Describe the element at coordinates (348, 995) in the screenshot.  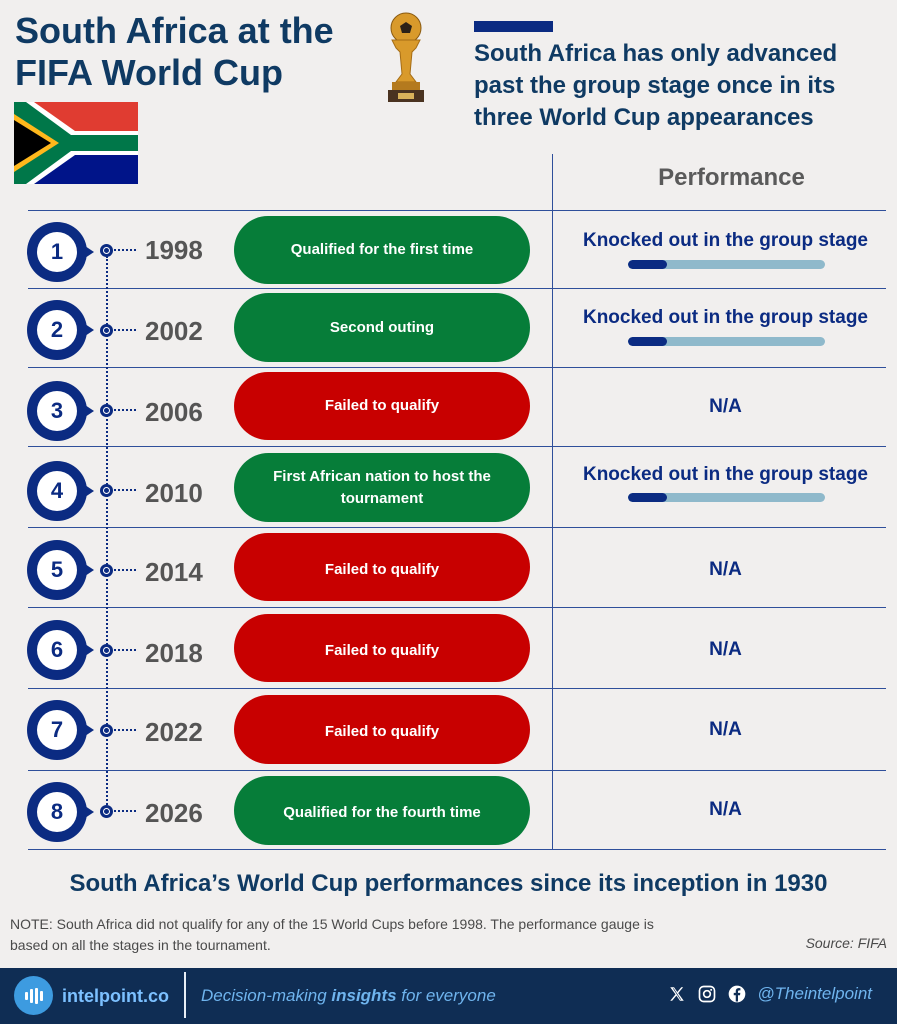
I see `tagline: Decision-making insights for everyone` at that location.